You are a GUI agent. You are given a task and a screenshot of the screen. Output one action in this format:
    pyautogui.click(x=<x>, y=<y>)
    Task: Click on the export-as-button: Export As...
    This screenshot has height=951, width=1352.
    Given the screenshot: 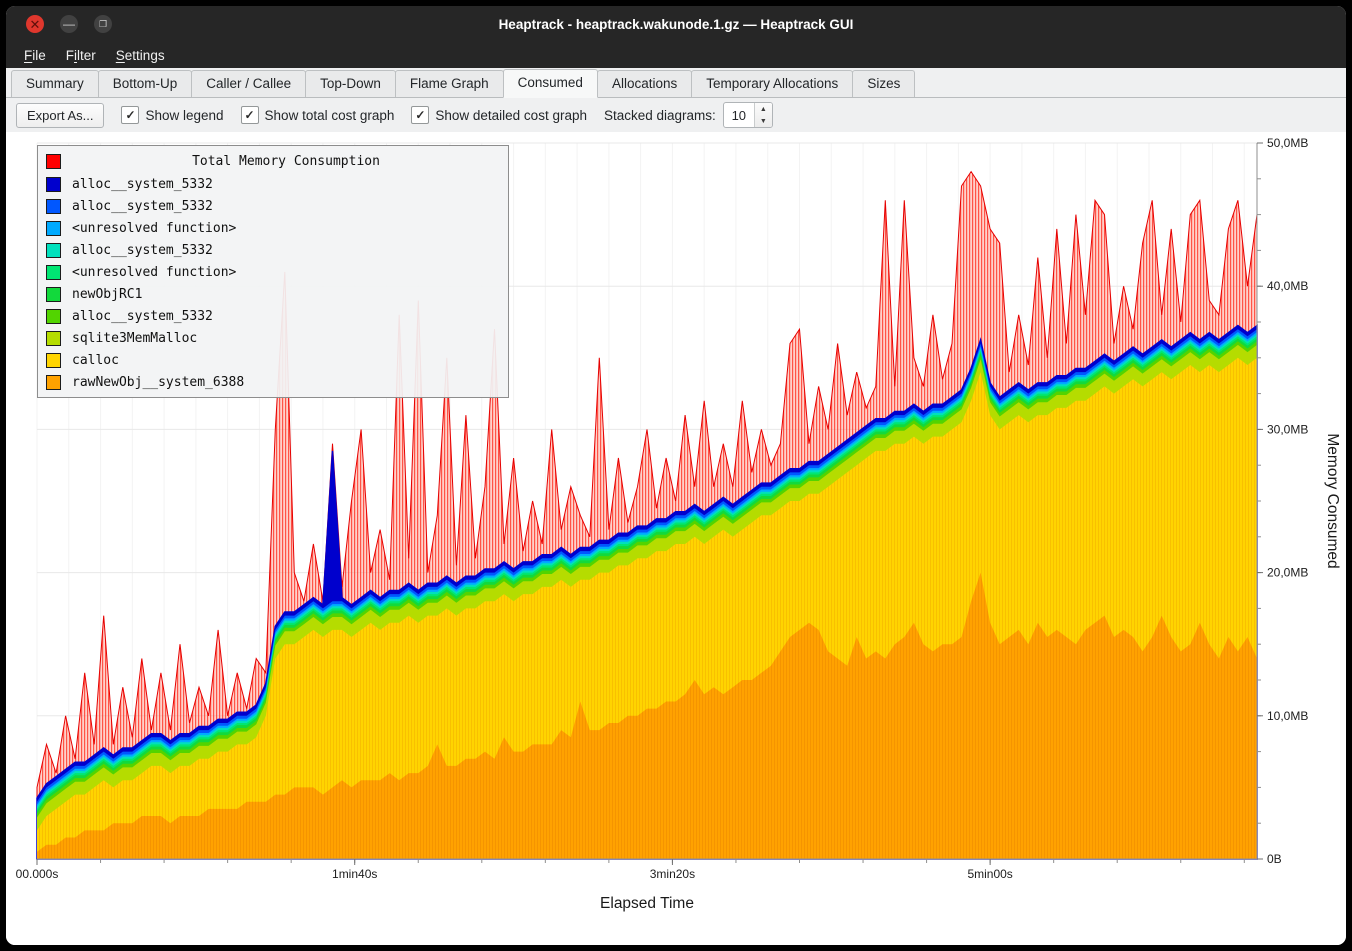 What is the action you would take?
    pyautogui.click(x=60, y=115)
    